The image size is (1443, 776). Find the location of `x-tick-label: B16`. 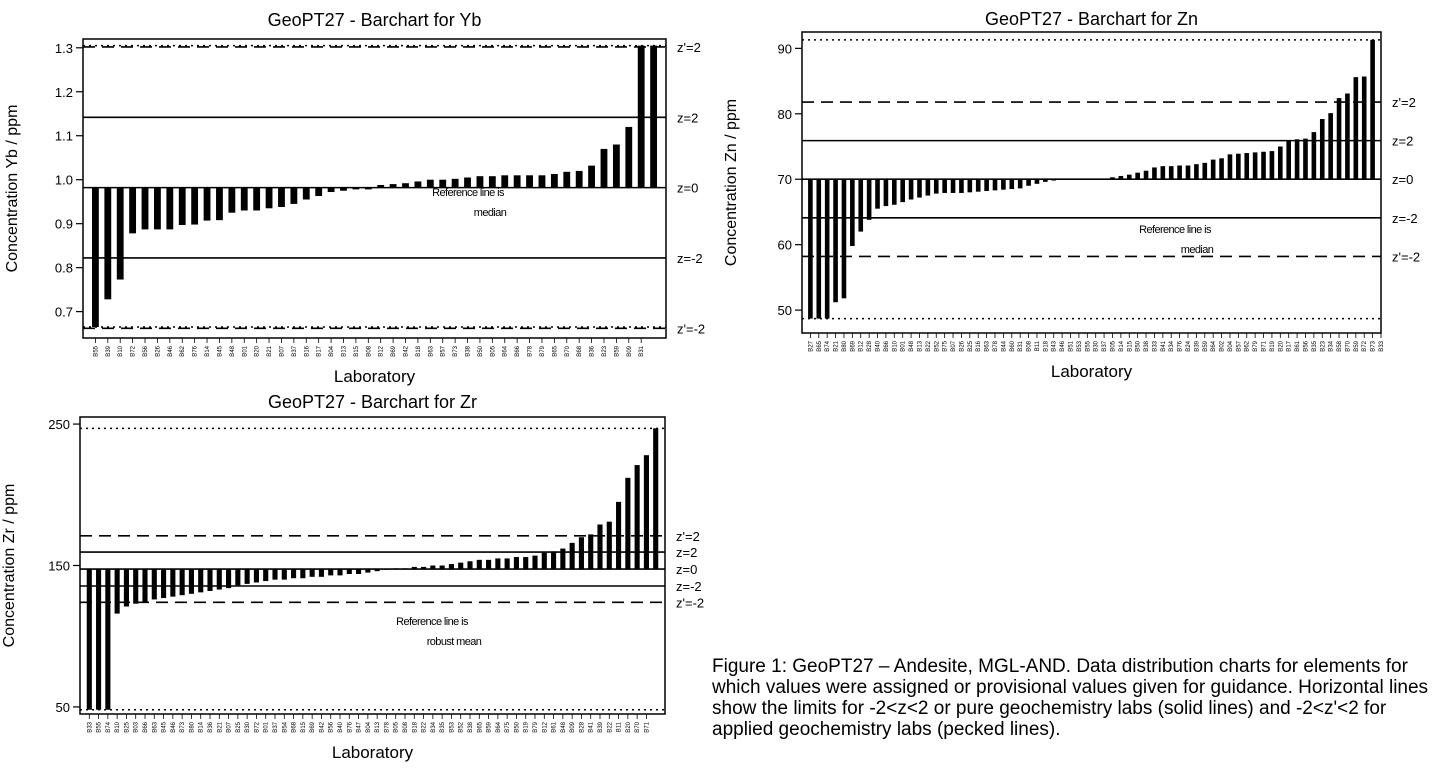

x-tick-label: B16 is located at coordinates (307, 350).